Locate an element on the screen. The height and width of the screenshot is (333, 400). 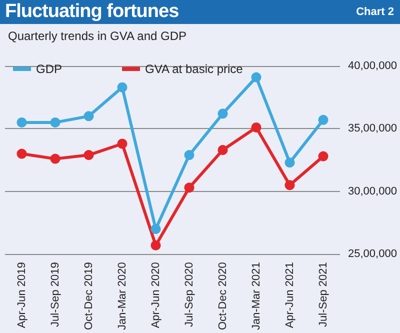
x-tick-label: Jan-Mar 2020 is located at coordinates (122, 296).